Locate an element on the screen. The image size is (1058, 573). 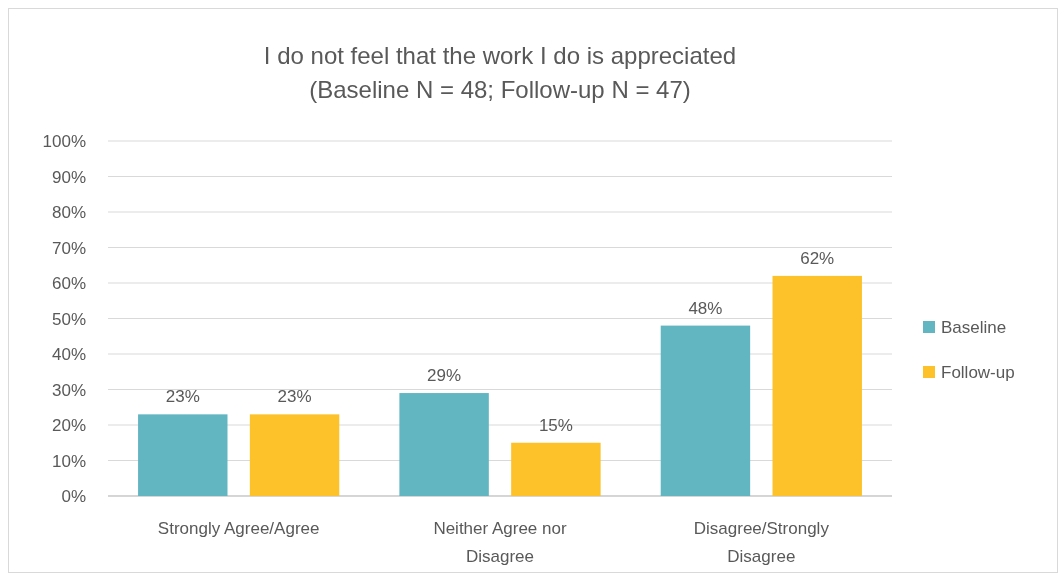
data-label: 29% is located at coordinates (444, 376).